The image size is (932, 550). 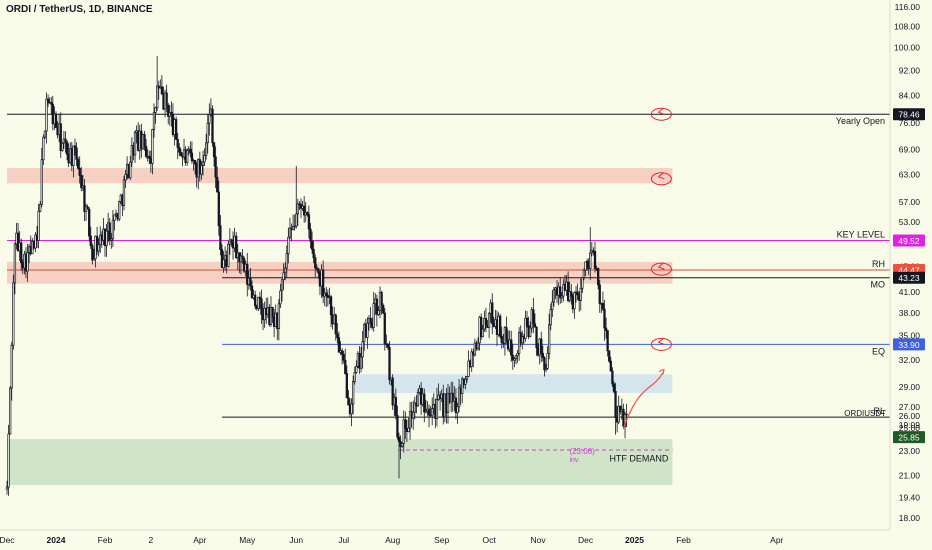 What do you see at coordinates (910, 313) in the screenshot?
I see `y-tick-label: 38.00` at bounding box center [910, 313].